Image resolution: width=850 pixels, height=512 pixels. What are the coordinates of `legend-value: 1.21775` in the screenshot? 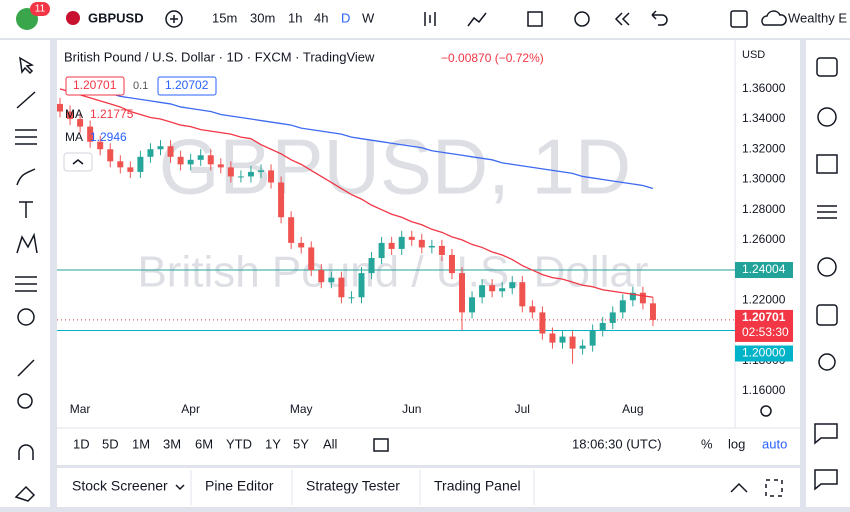 It's located at (112, 114).